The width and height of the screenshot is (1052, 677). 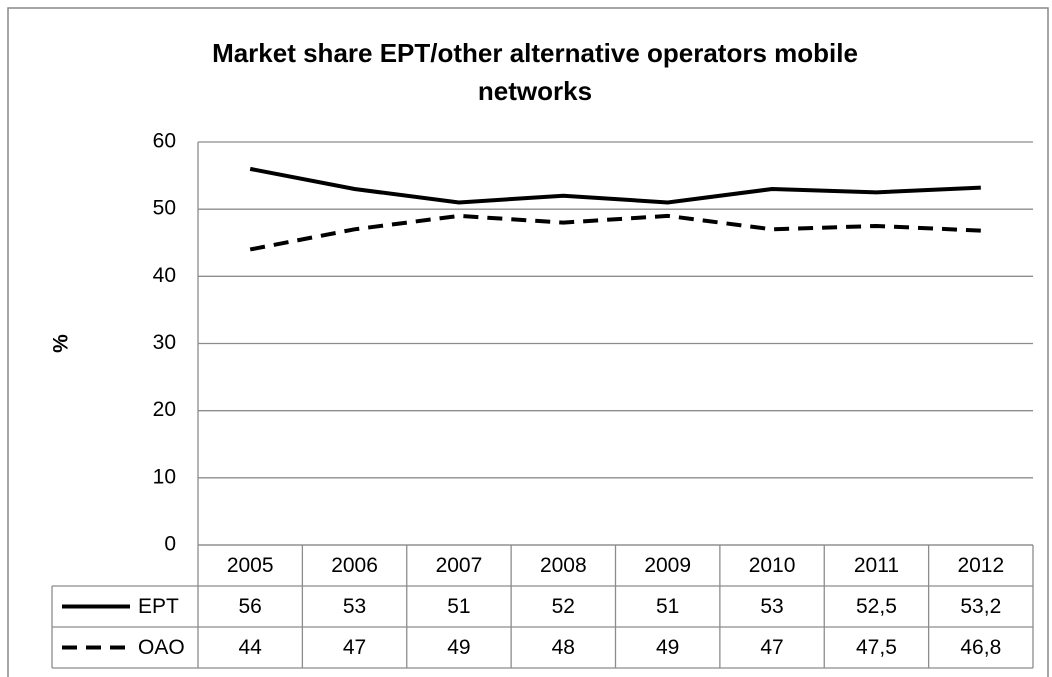 What do you see at coordinates (980, 565) in the screenshot?
I see `x-tick-label: 2012` at bounding box center [980, 565].